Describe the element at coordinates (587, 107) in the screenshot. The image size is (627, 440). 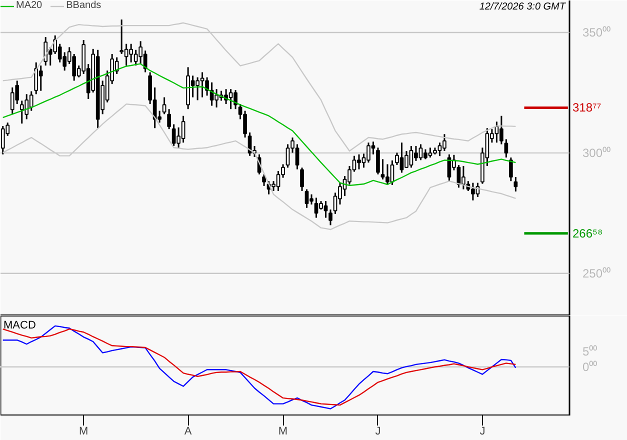
I see `ref-line-label: 318⁷⁷` at that location.